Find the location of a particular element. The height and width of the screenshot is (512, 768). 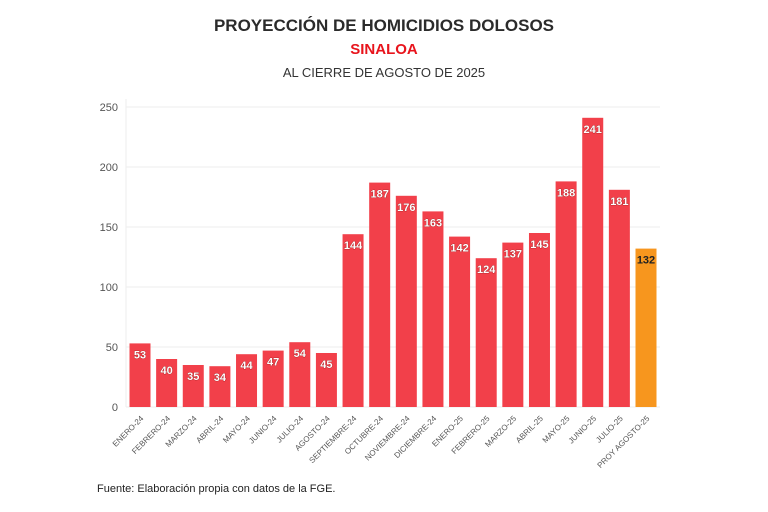

data-label: 142 is located at coordinates (459, 249).